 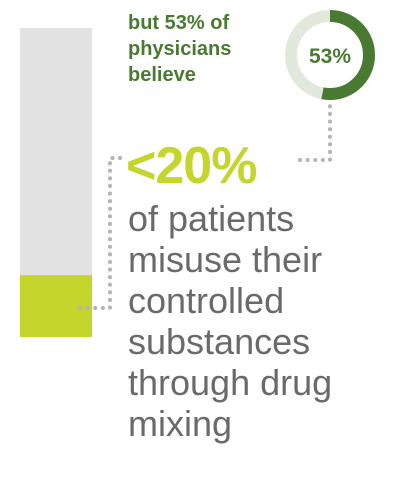 I want to click on belief-line-1: but 53% of, so click(x=179, y=23).